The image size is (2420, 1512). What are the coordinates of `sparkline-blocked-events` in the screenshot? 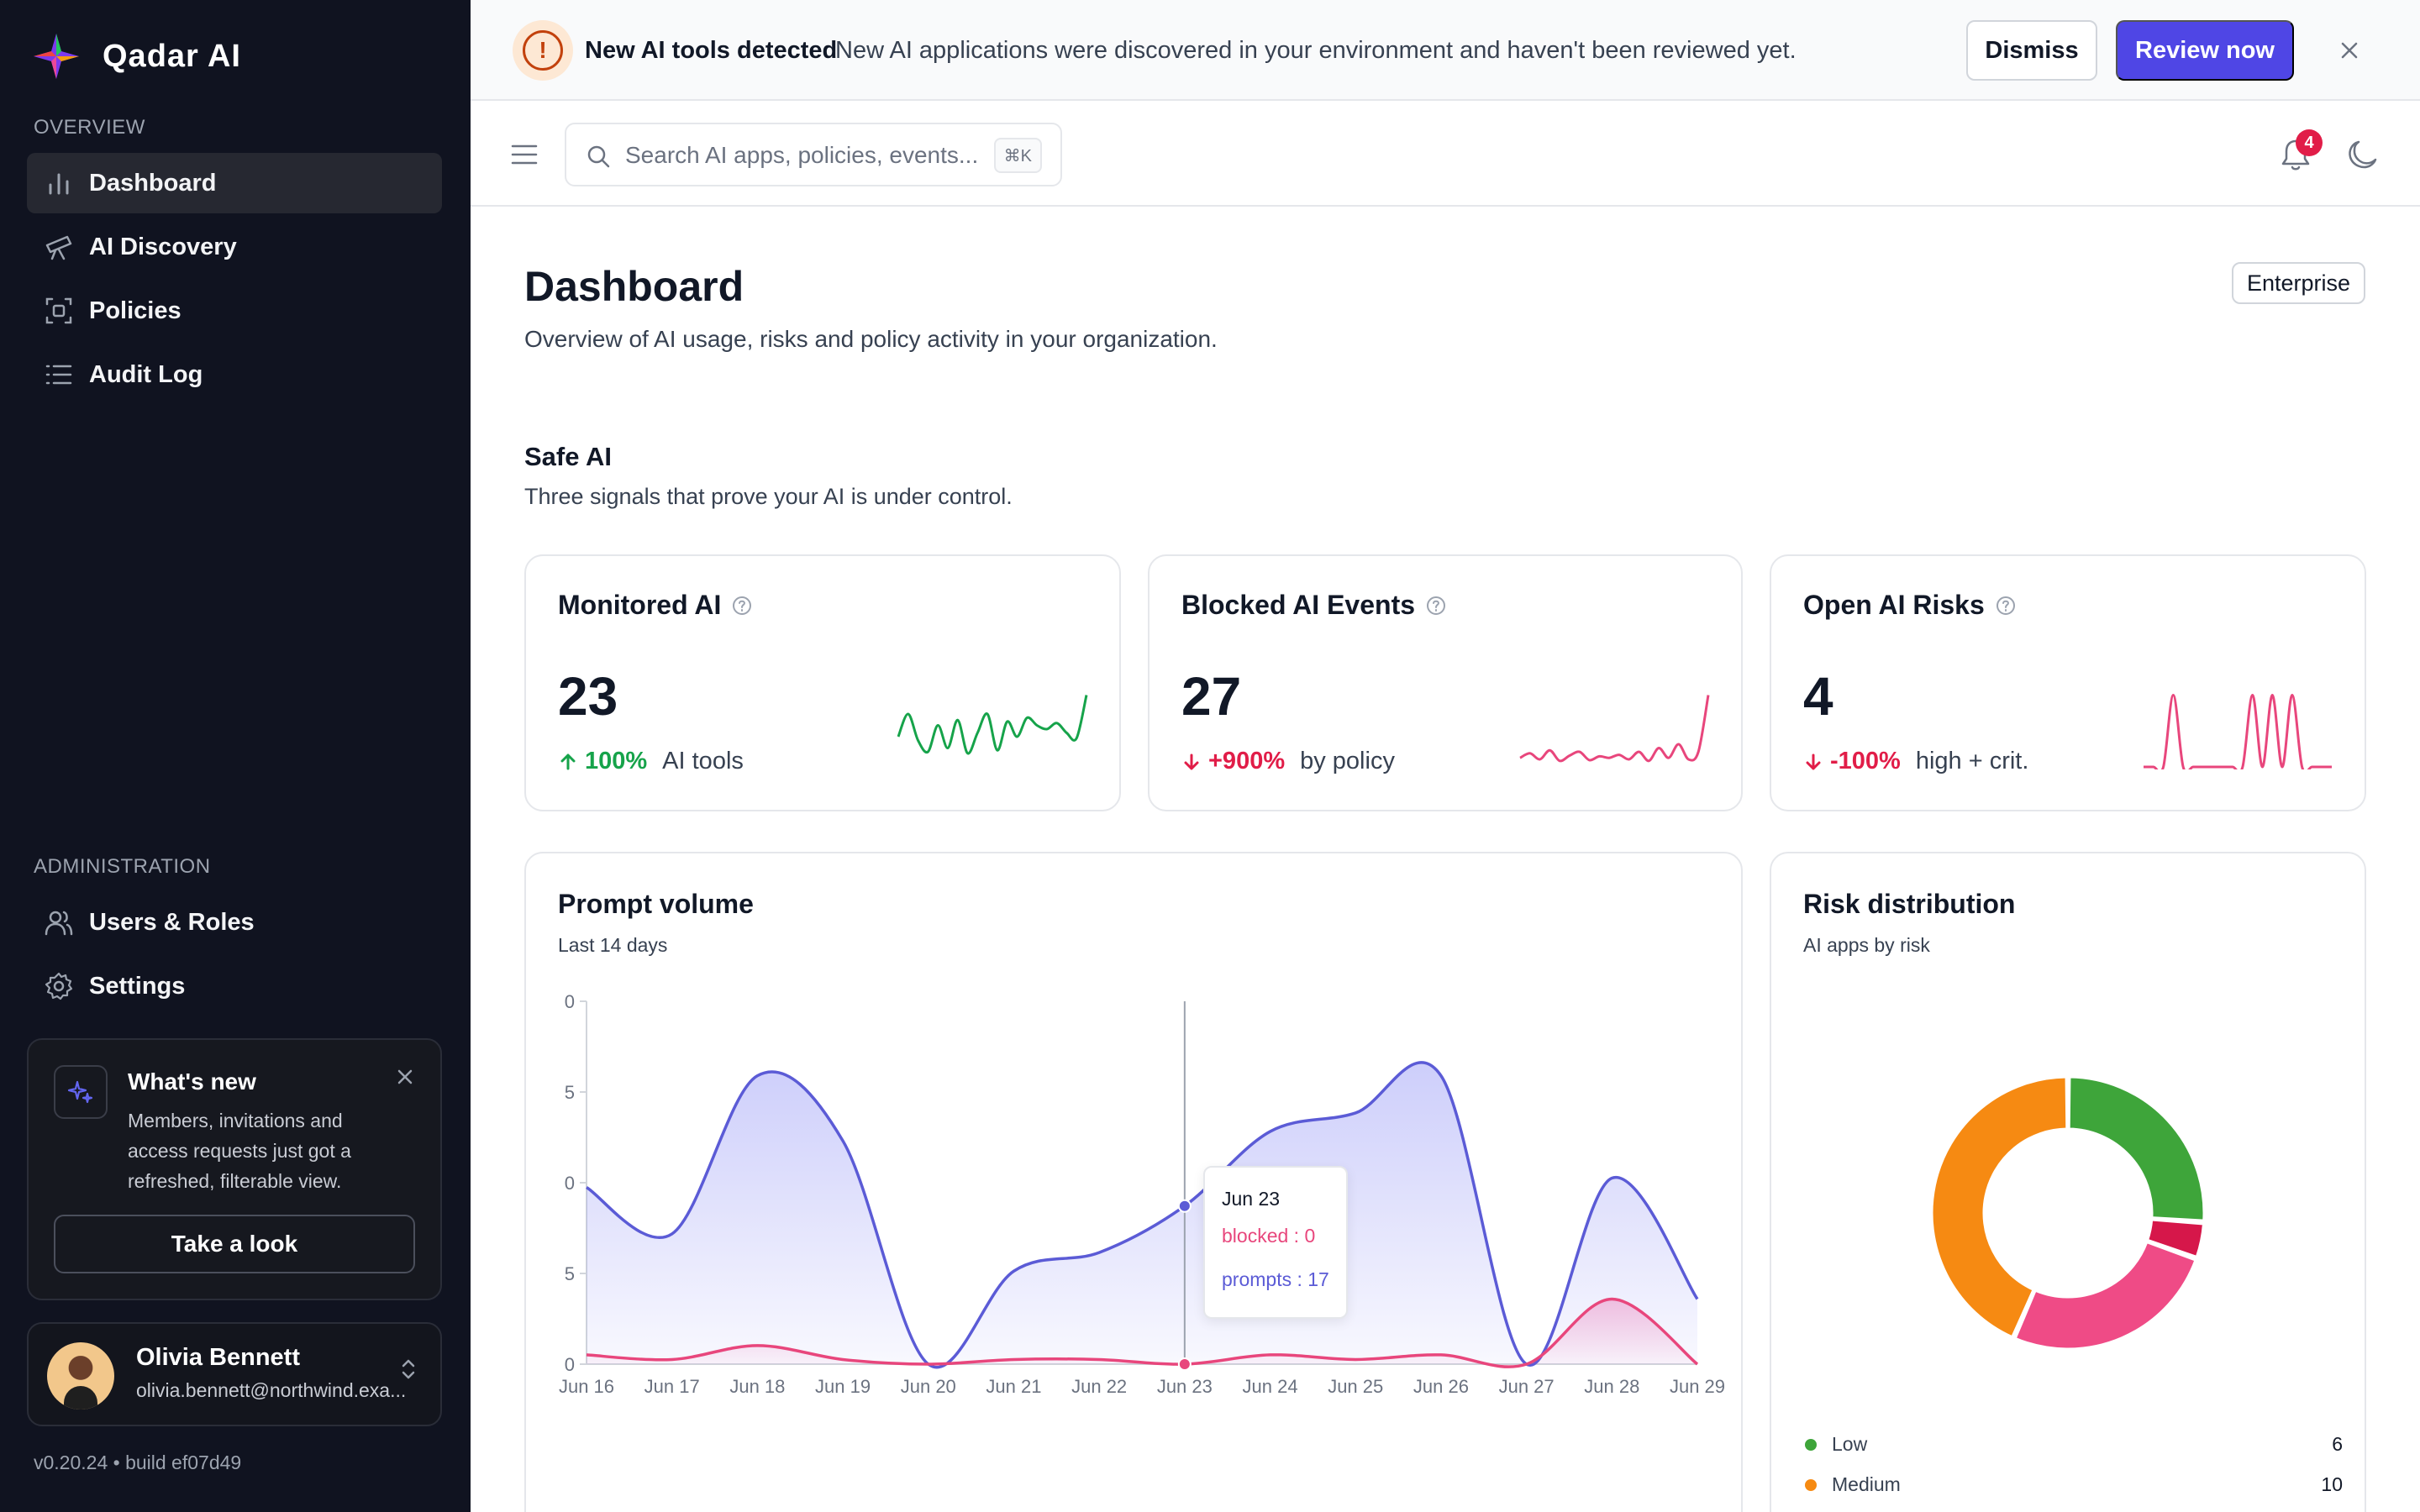 It's located at (1615, 729).